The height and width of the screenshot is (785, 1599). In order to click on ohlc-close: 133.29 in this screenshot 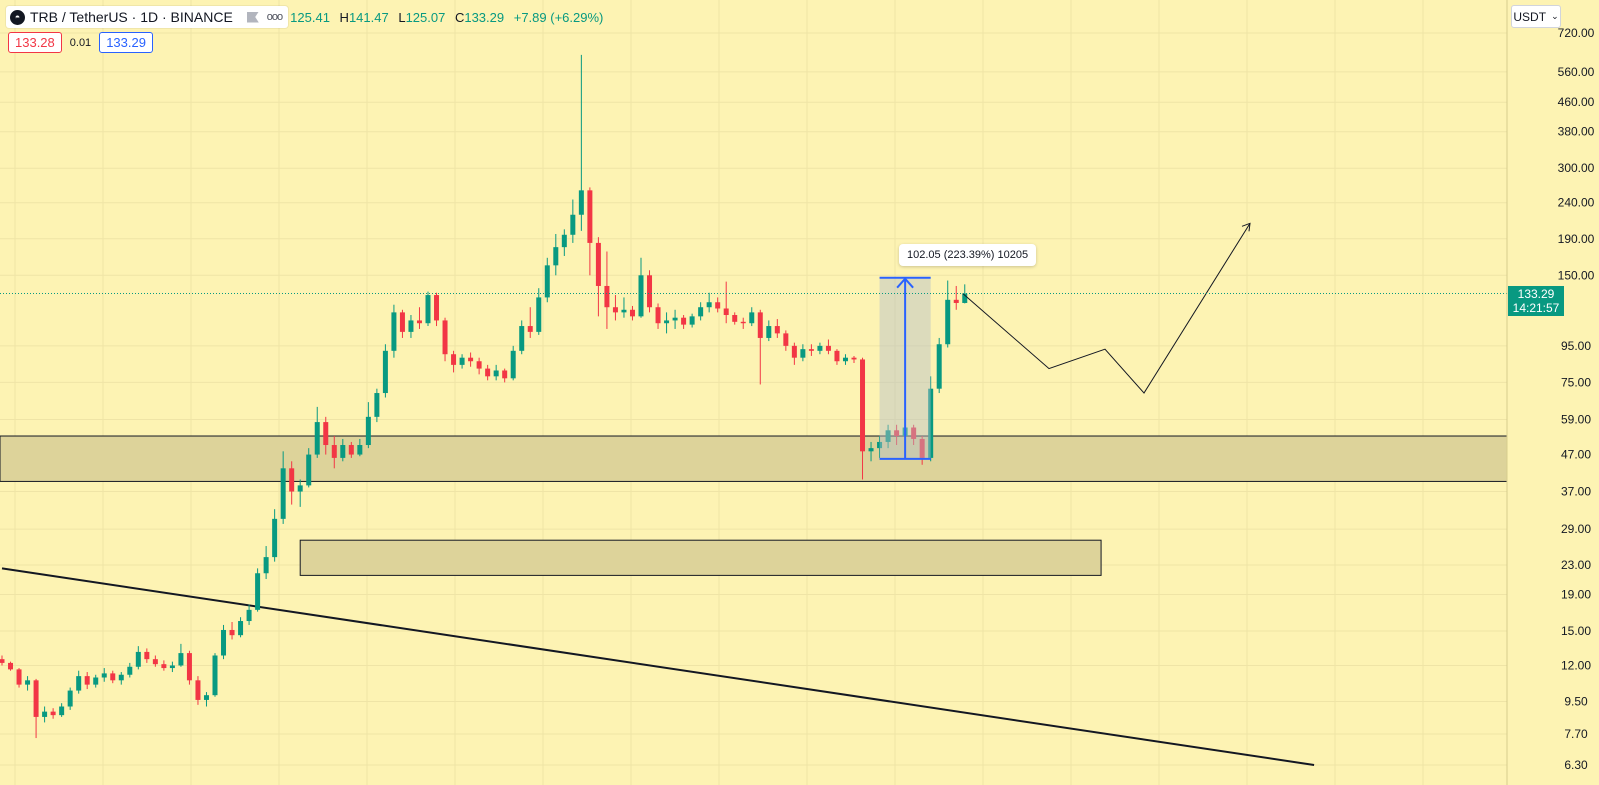, I will do `click(484, 17)`.